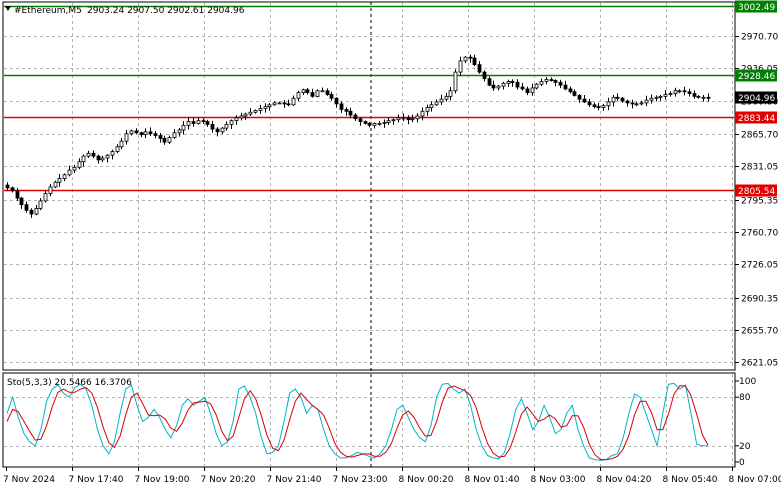 Image resolution: width=781 pixels, height=489 pixels. I want to click on y-tick-label: 2831.05, so click(759, 168).